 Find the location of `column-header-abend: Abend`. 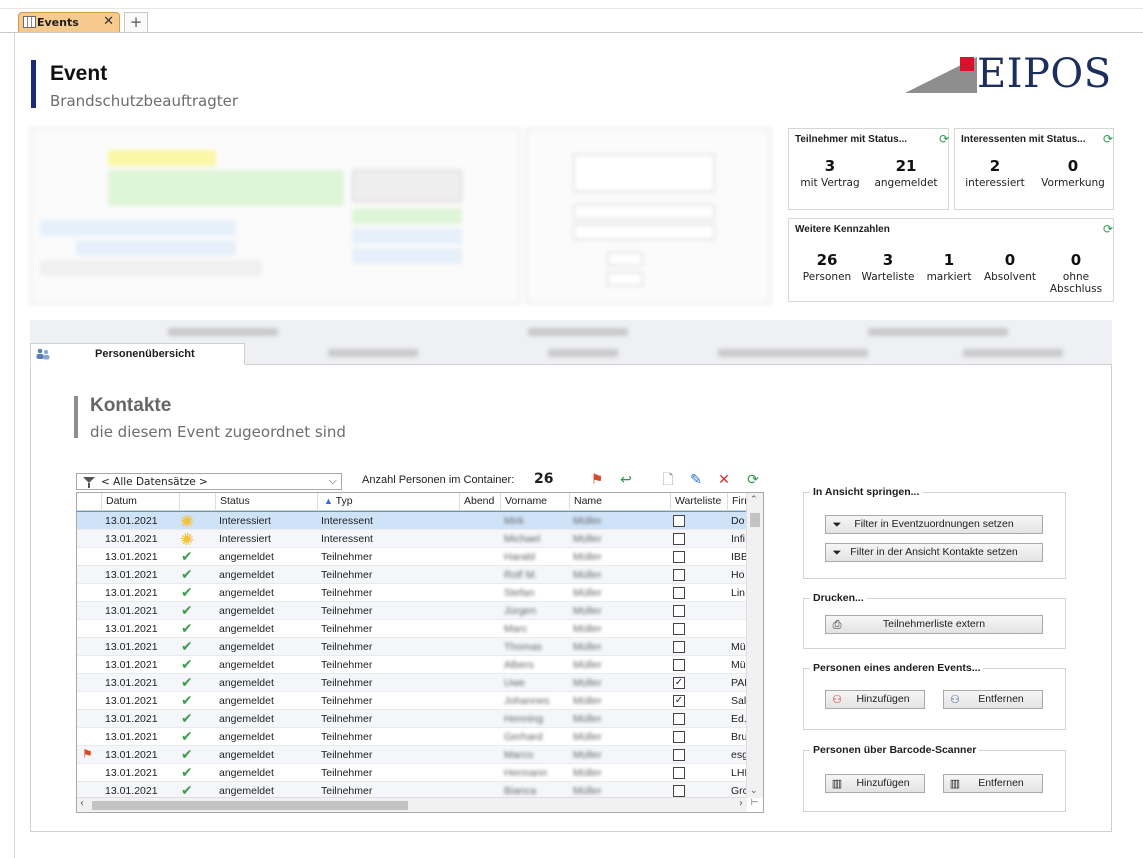

column-header-abend: Abend is located at coordinates (480, 502).